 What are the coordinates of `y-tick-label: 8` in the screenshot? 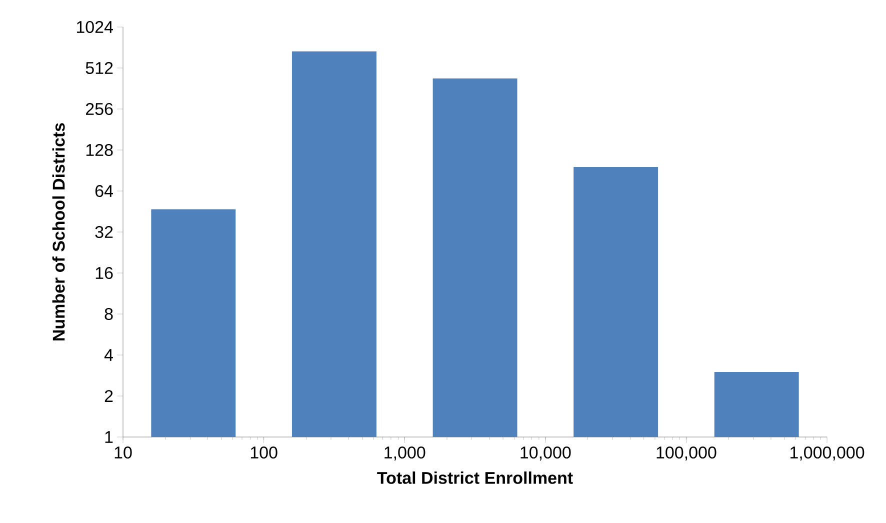 It's located at (108, 314).